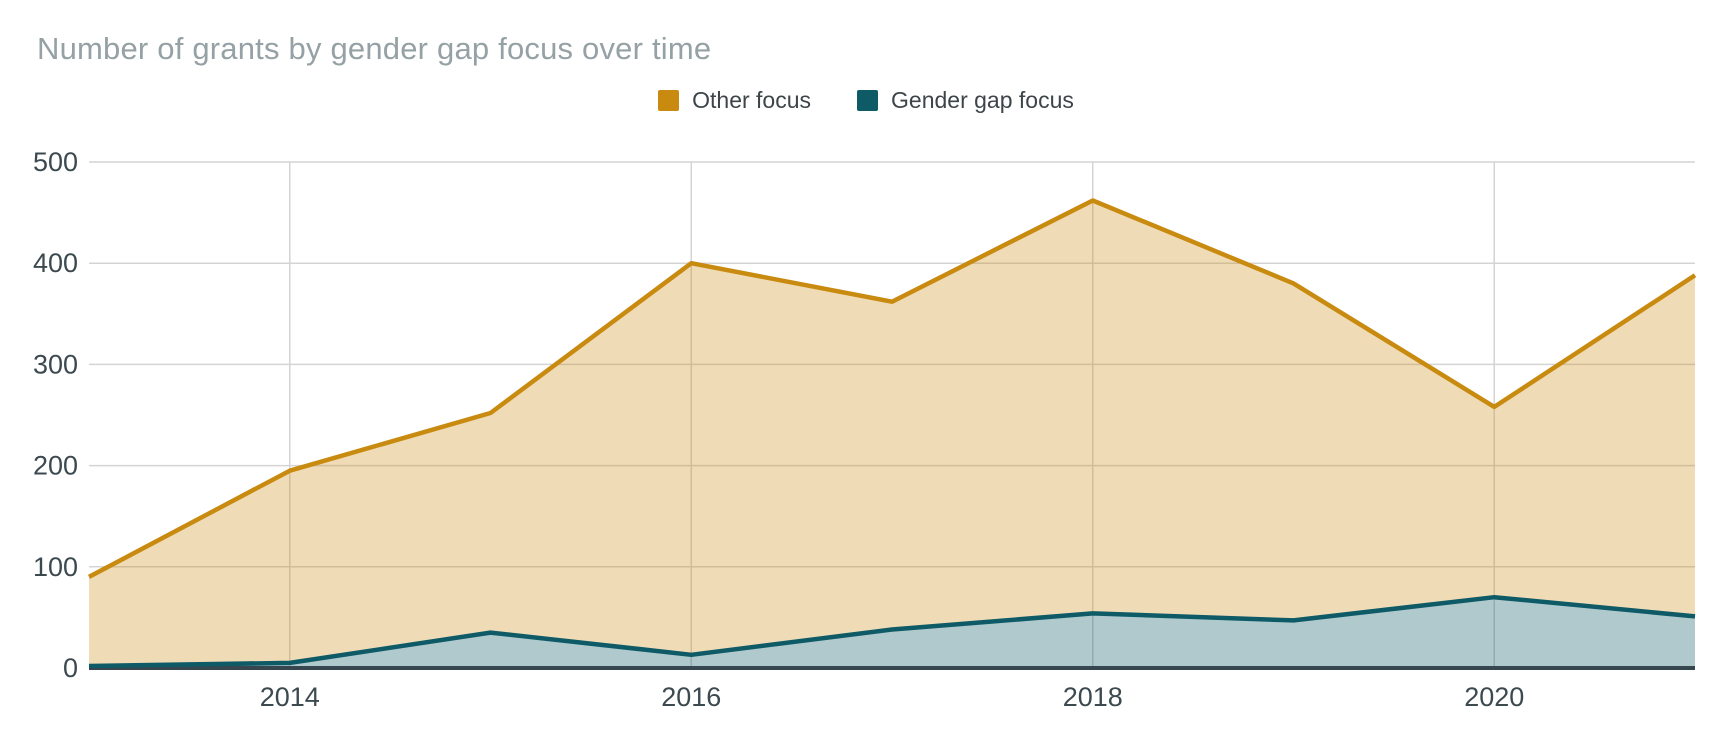 The width and height of the screenshot is (1732, 742). I want to click on x-tick-label: 2018, so click(1093, 697).